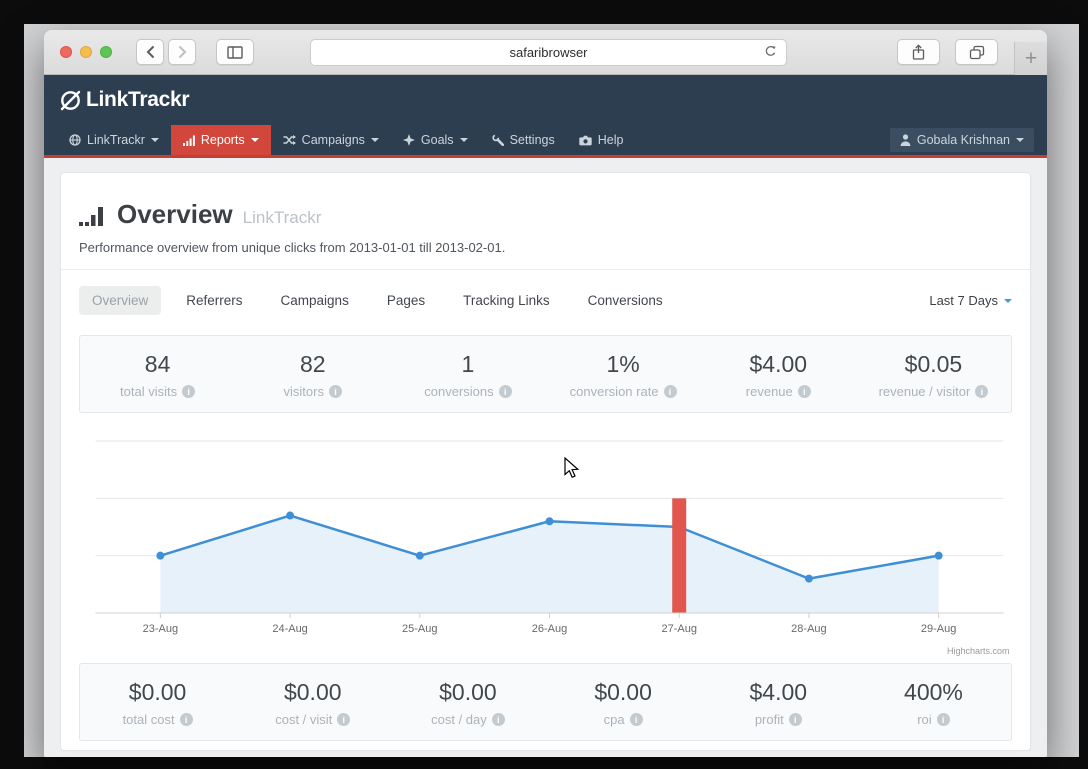 The width and height of the screenshot is (1088, 769). I want to click on nav-item-linktrackr: LinkTrackr, so click(114, 140).